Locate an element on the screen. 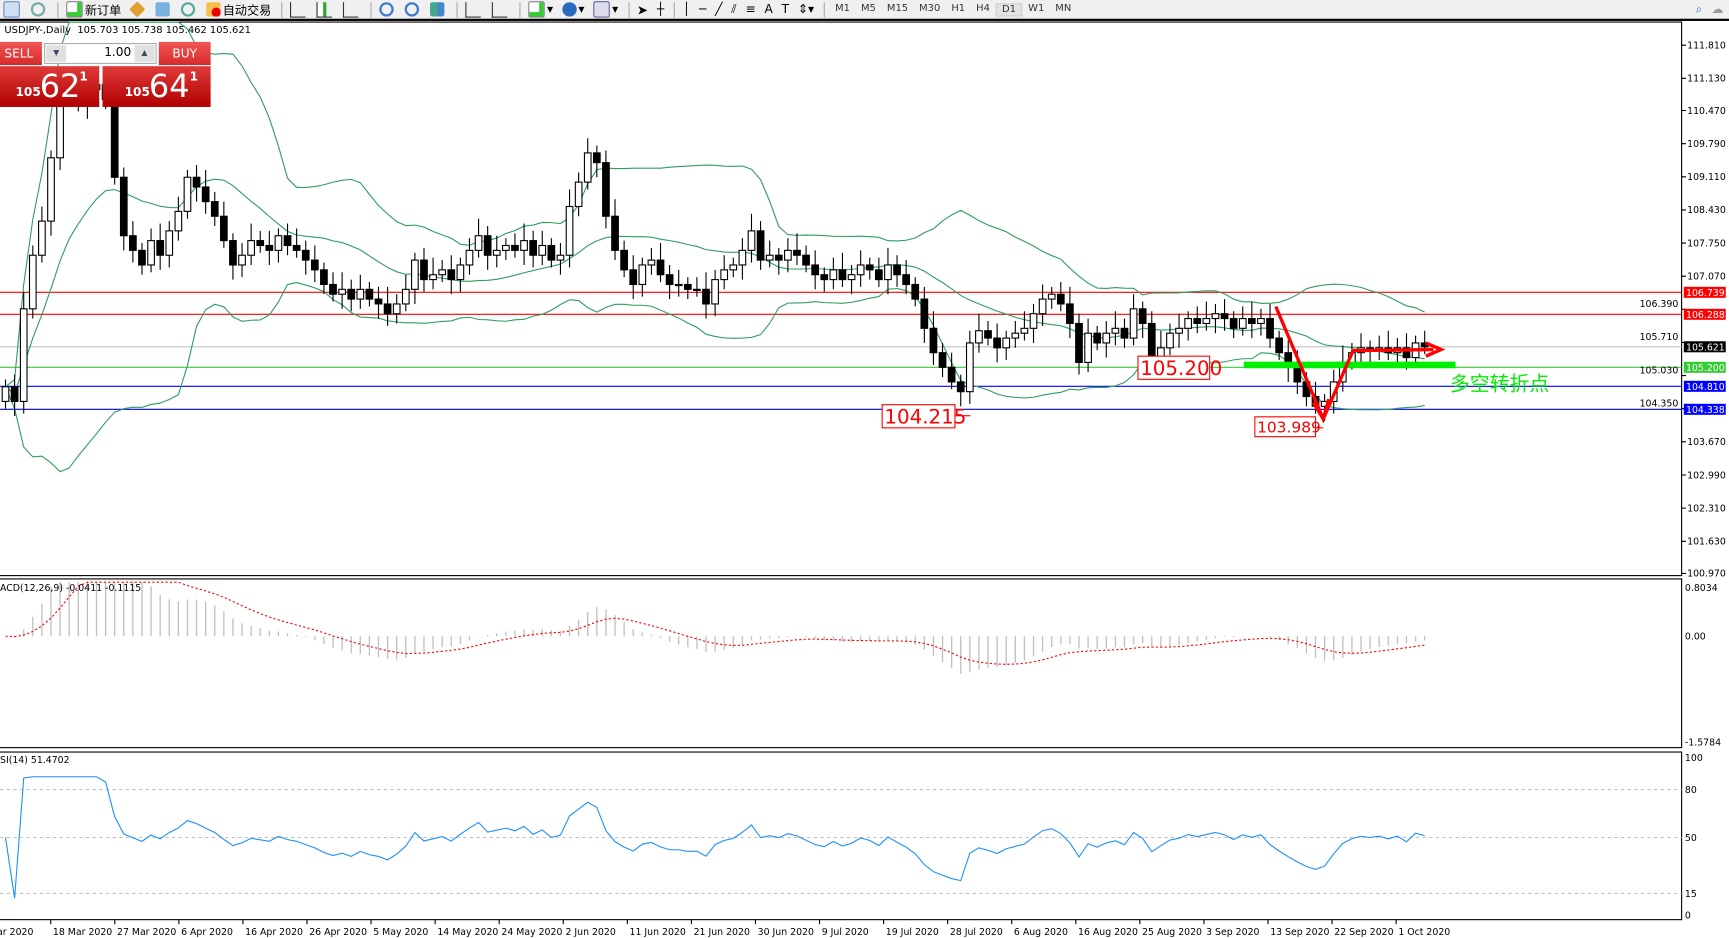  chart-shift-icon is located at coordinates (499, 9).